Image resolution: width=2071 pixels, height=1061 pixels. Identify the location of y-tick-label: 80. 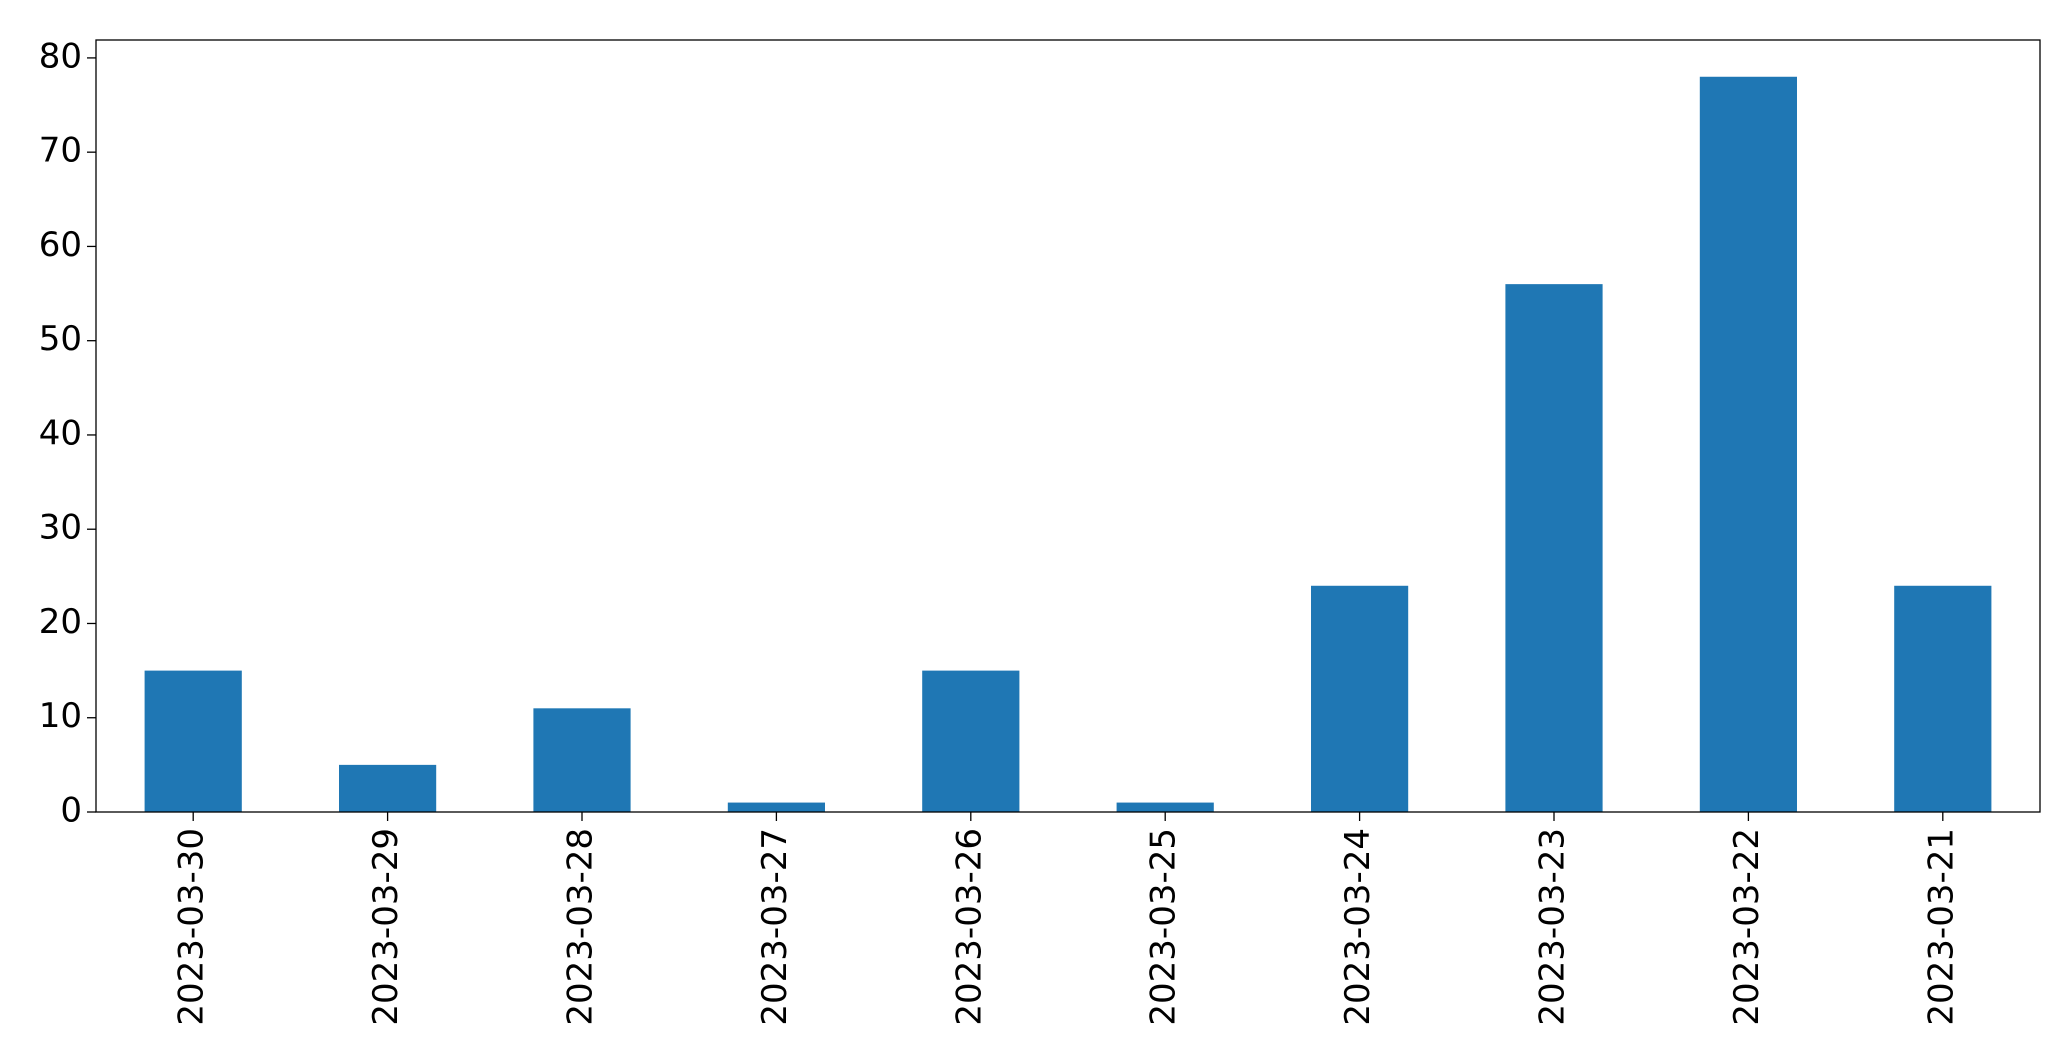
(60, 56).